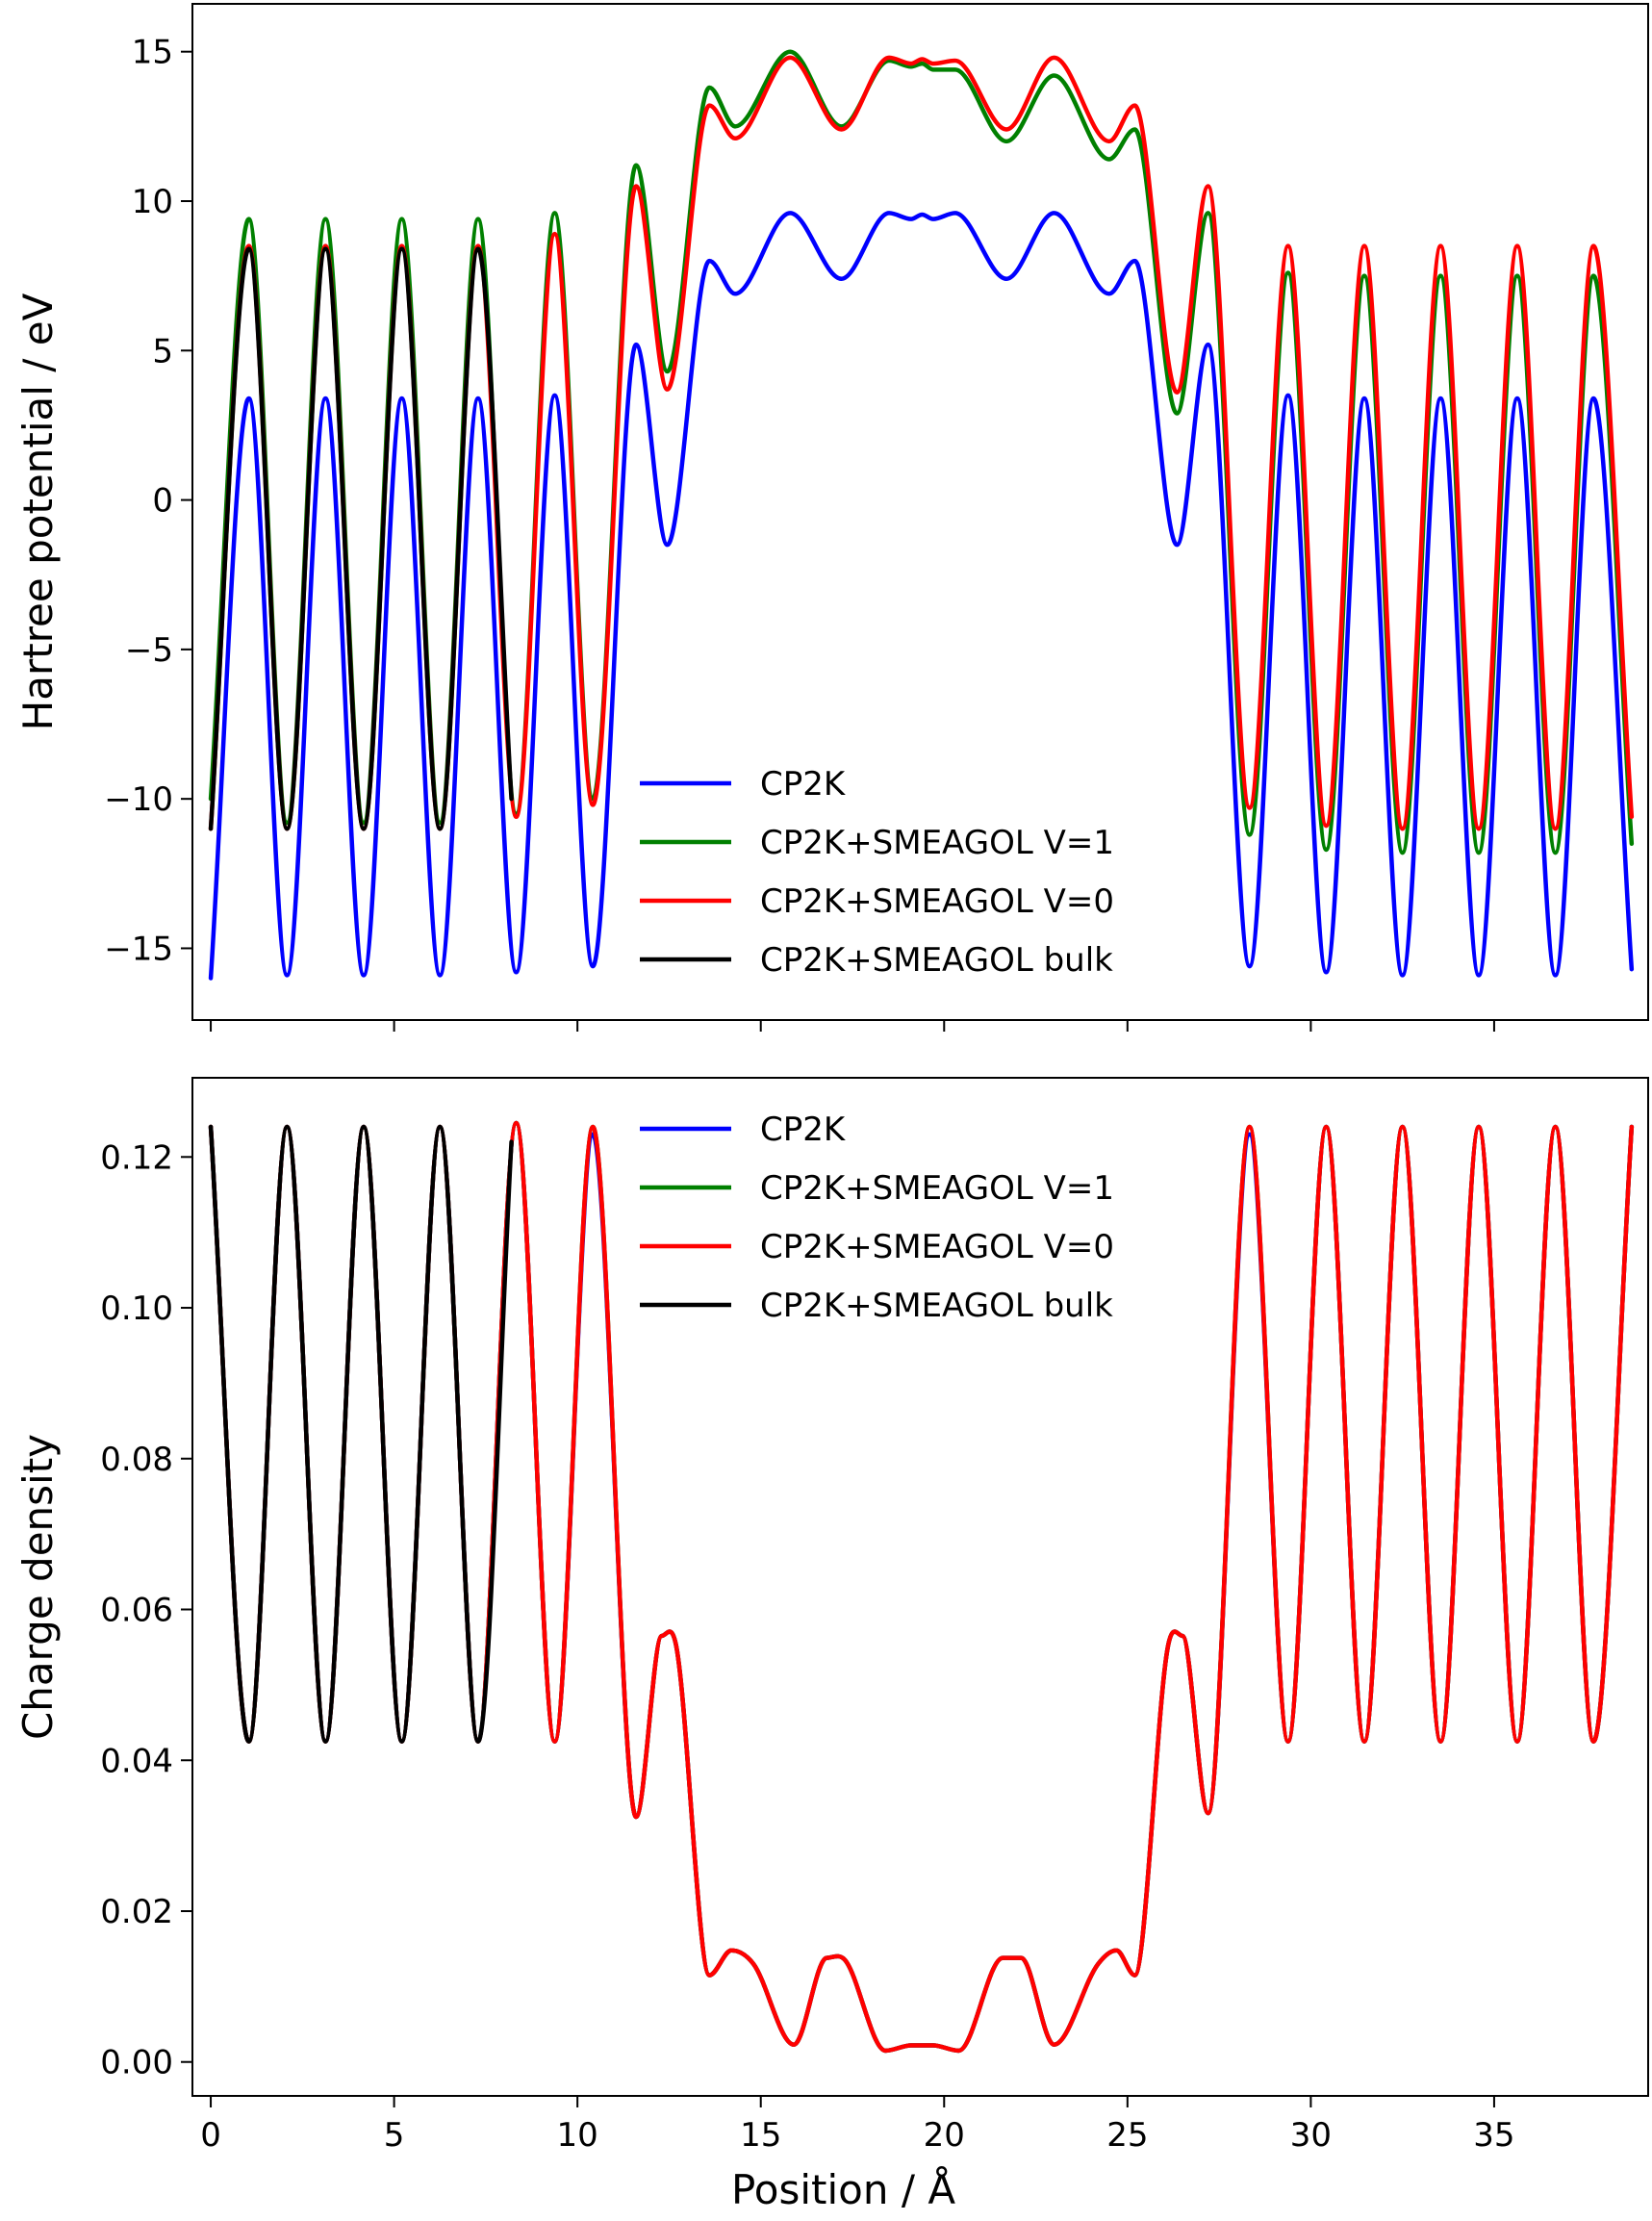  Describe the element at coordinates (138, 799) in the screenshot. I see `ytick-label: −10` at that location.